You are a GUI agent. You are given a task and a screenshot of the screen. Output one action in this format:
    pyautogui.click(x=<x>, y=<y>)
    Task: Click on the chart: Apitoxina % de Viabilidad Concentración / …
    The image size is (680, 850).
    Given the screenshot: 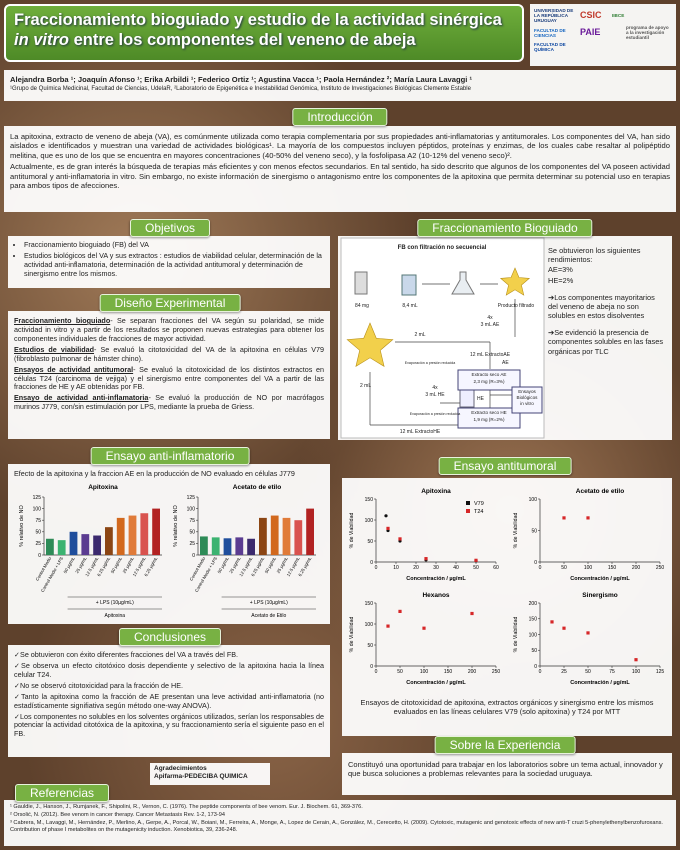 What is the action you would take?
    pyautogui.click(x=424, y=535)
    